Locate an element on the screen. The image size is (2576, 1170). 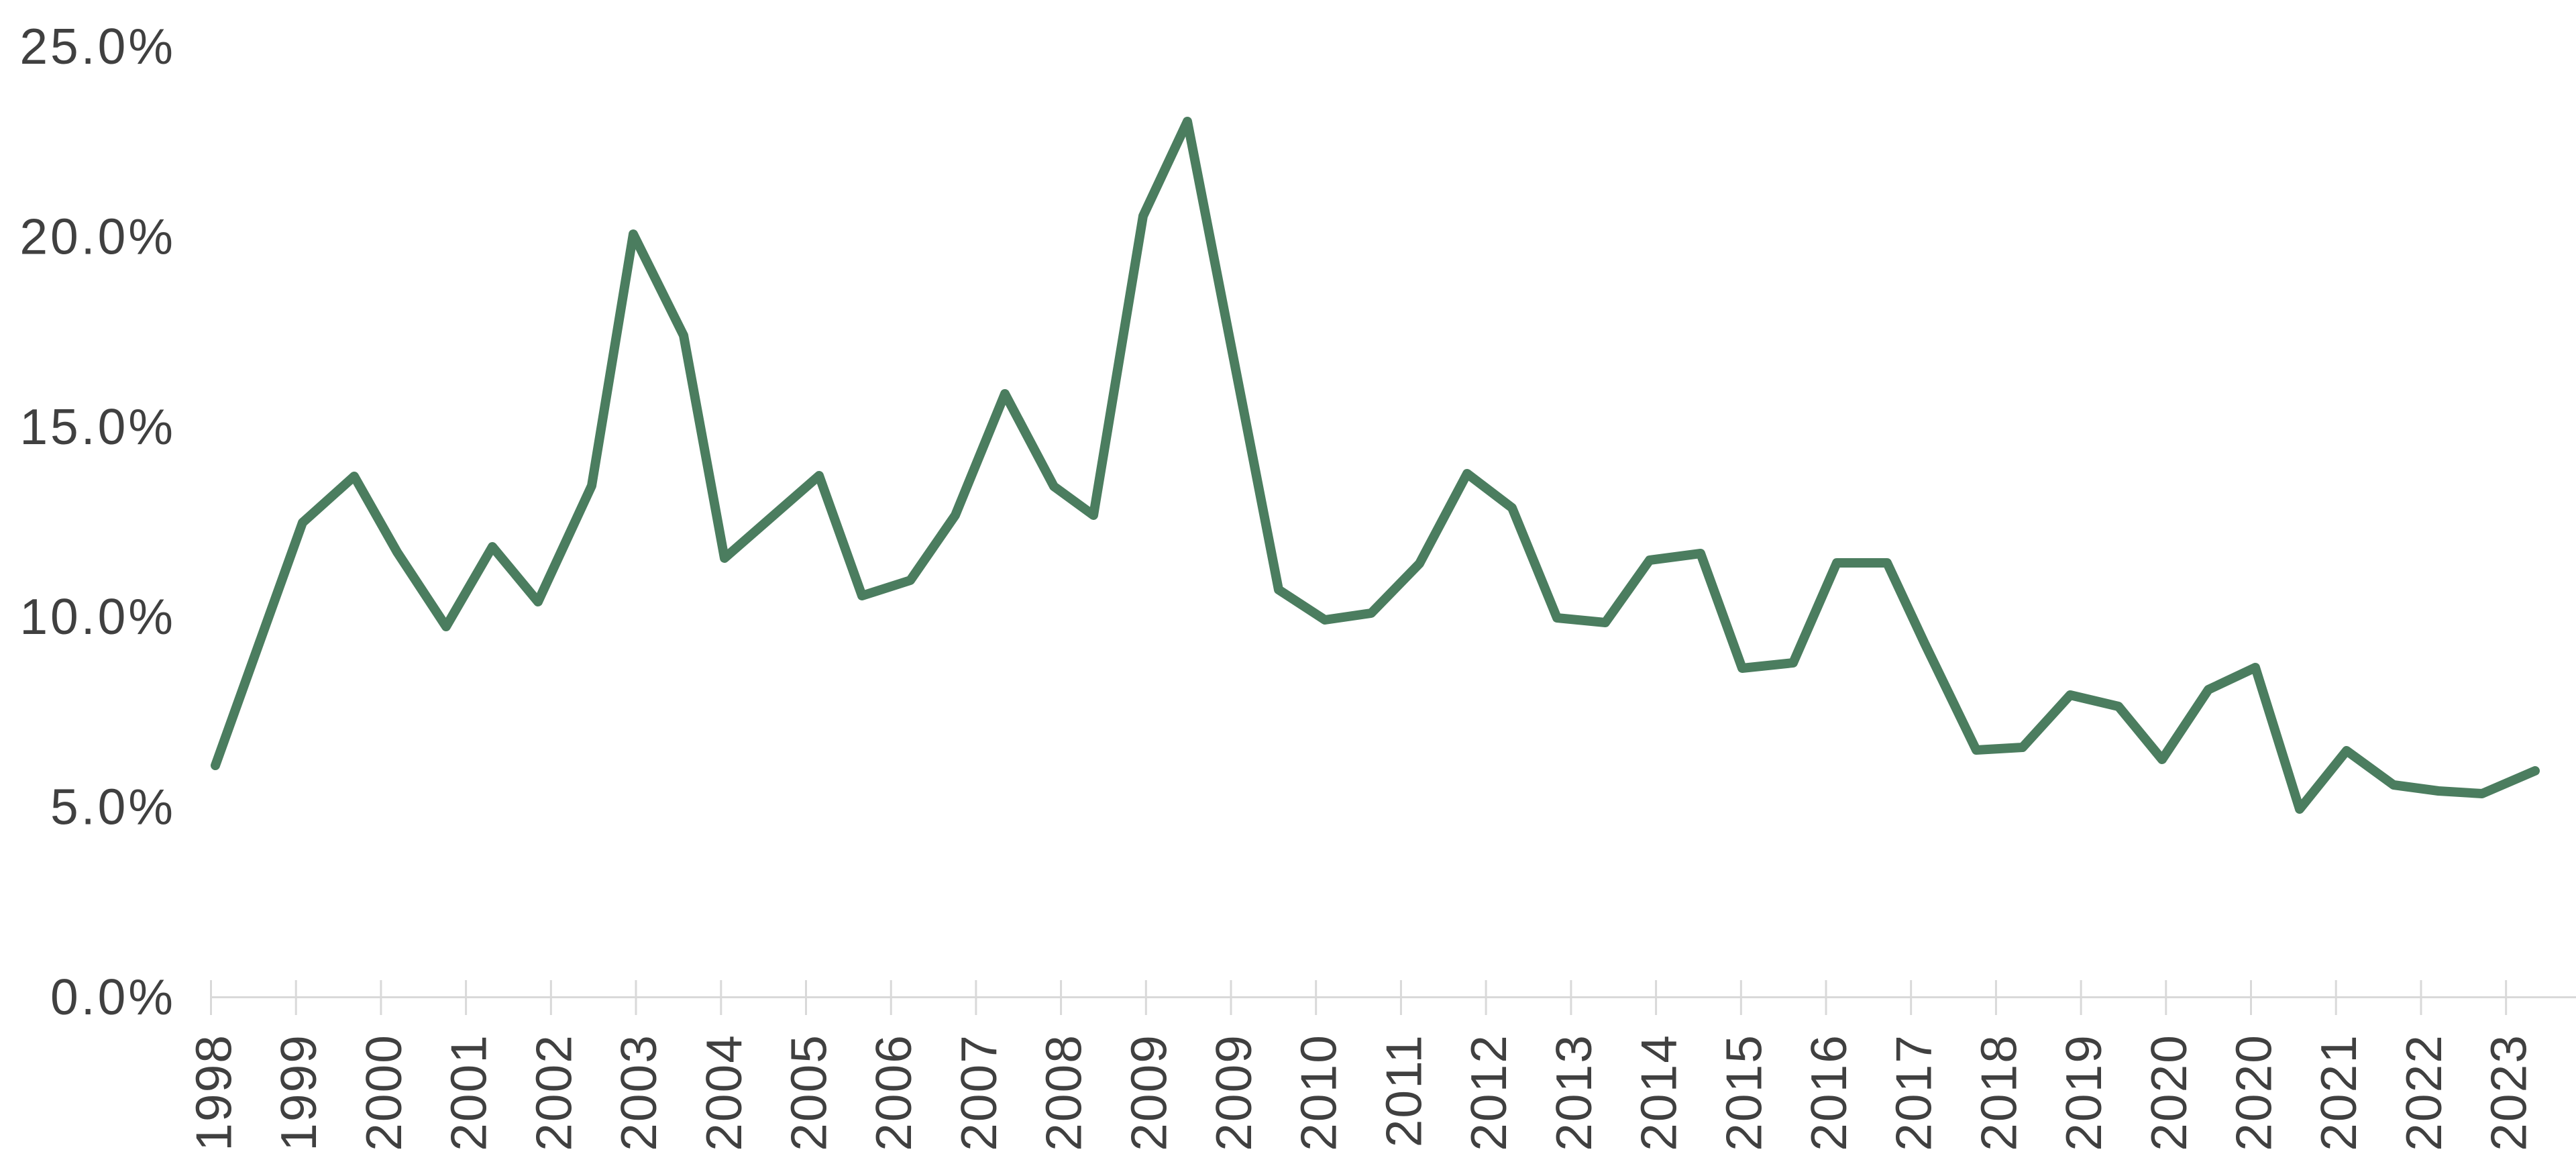
svg-text: 20.0% is located at coordinates (97, 236).